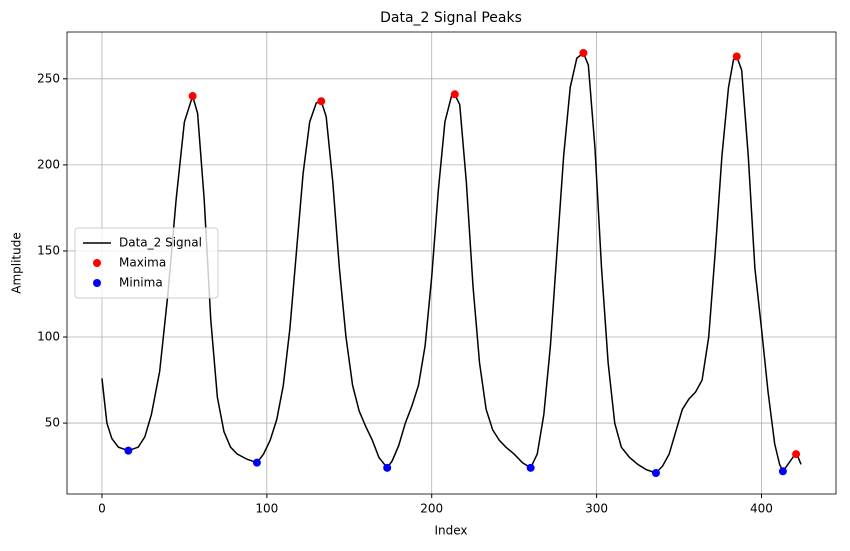 This screenshot has width=850, height=551. I want to click on x-tick-label: 200, so click(431, 509).